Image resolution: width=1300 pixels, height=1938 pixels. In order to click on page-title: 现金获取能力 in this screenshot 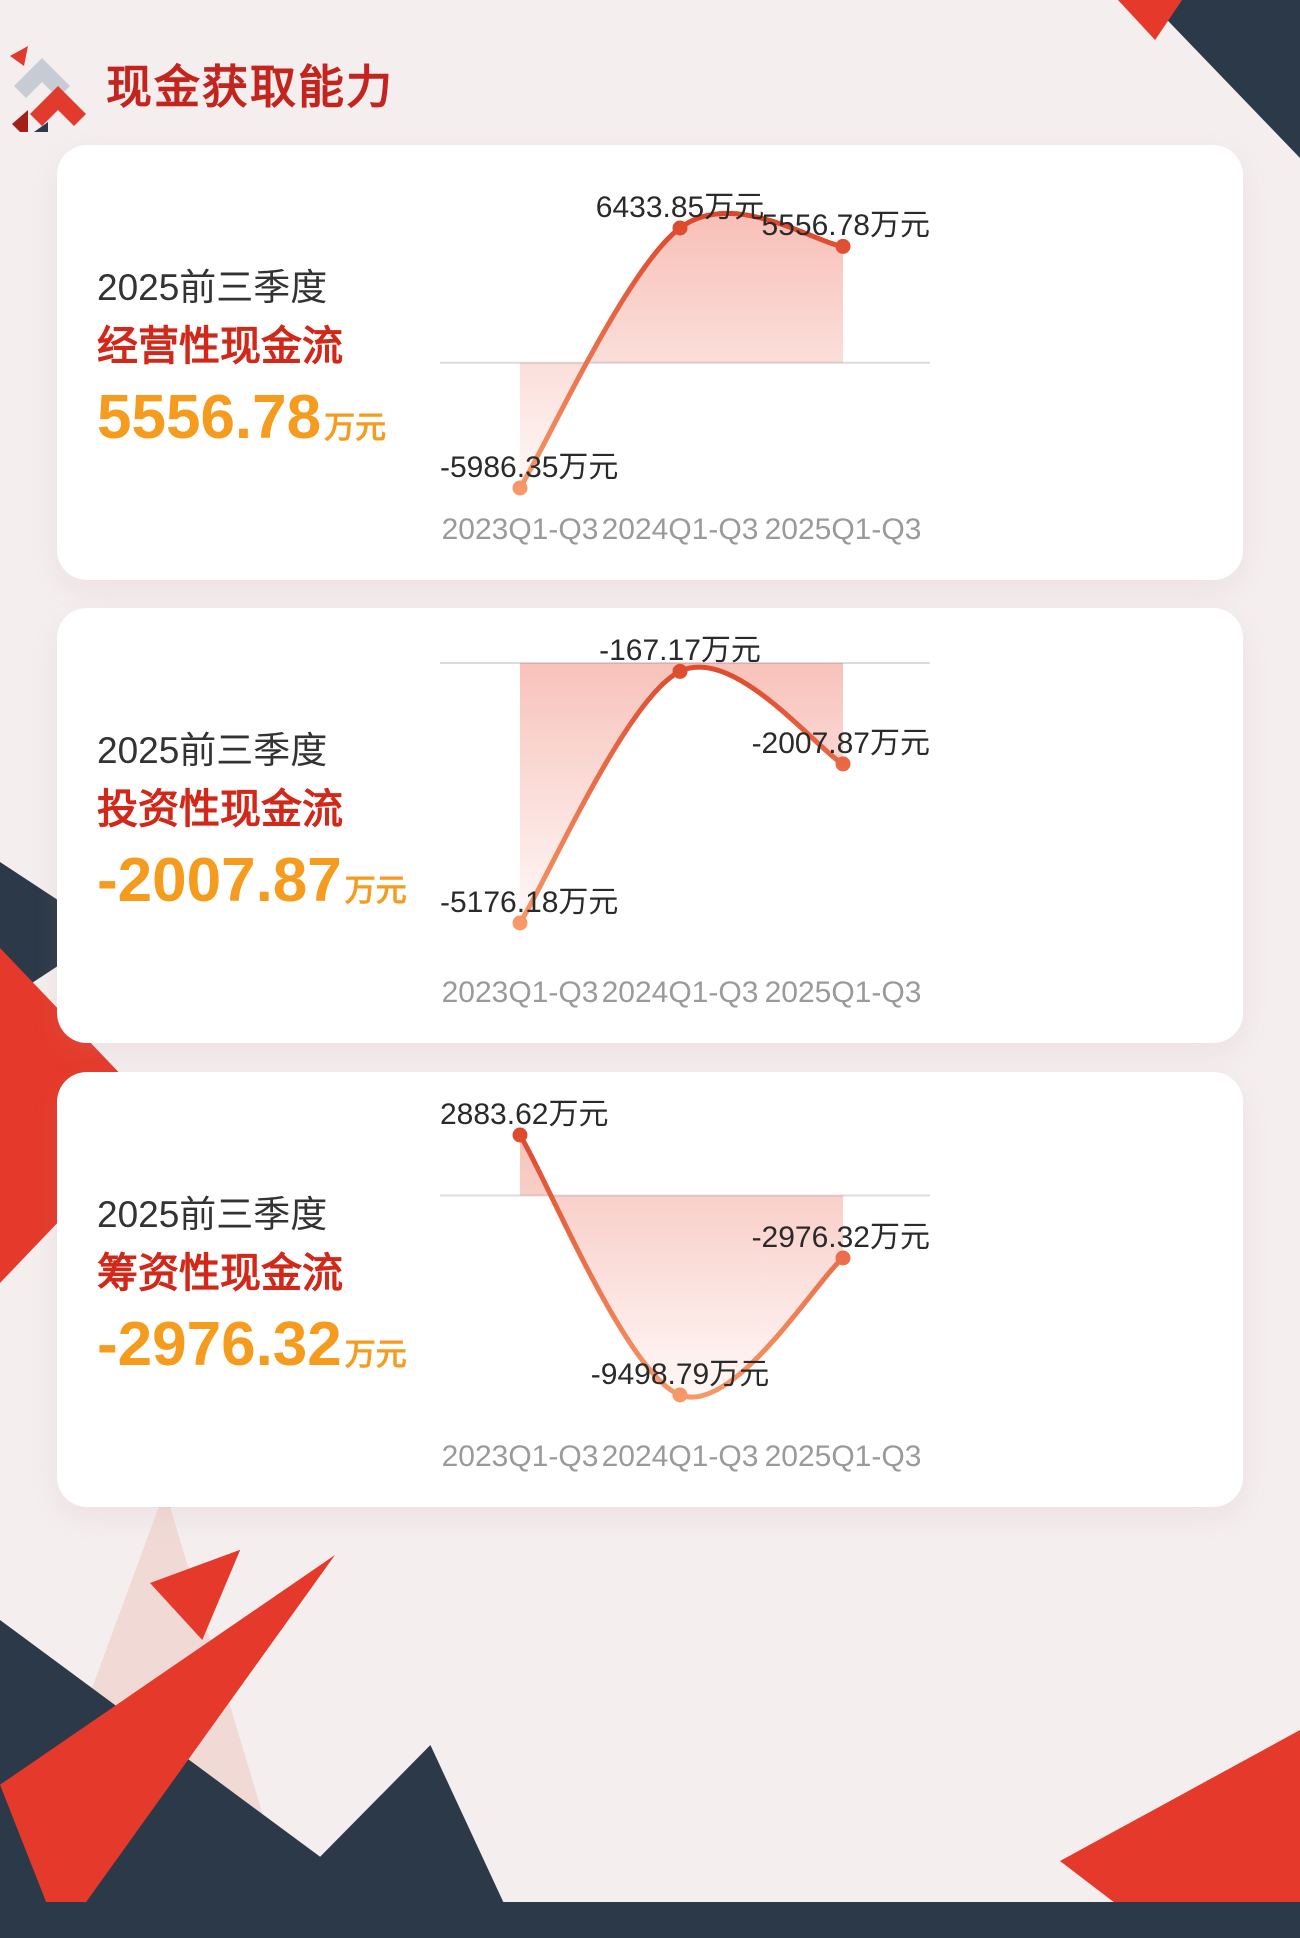, I will do `click(250, 87)`.